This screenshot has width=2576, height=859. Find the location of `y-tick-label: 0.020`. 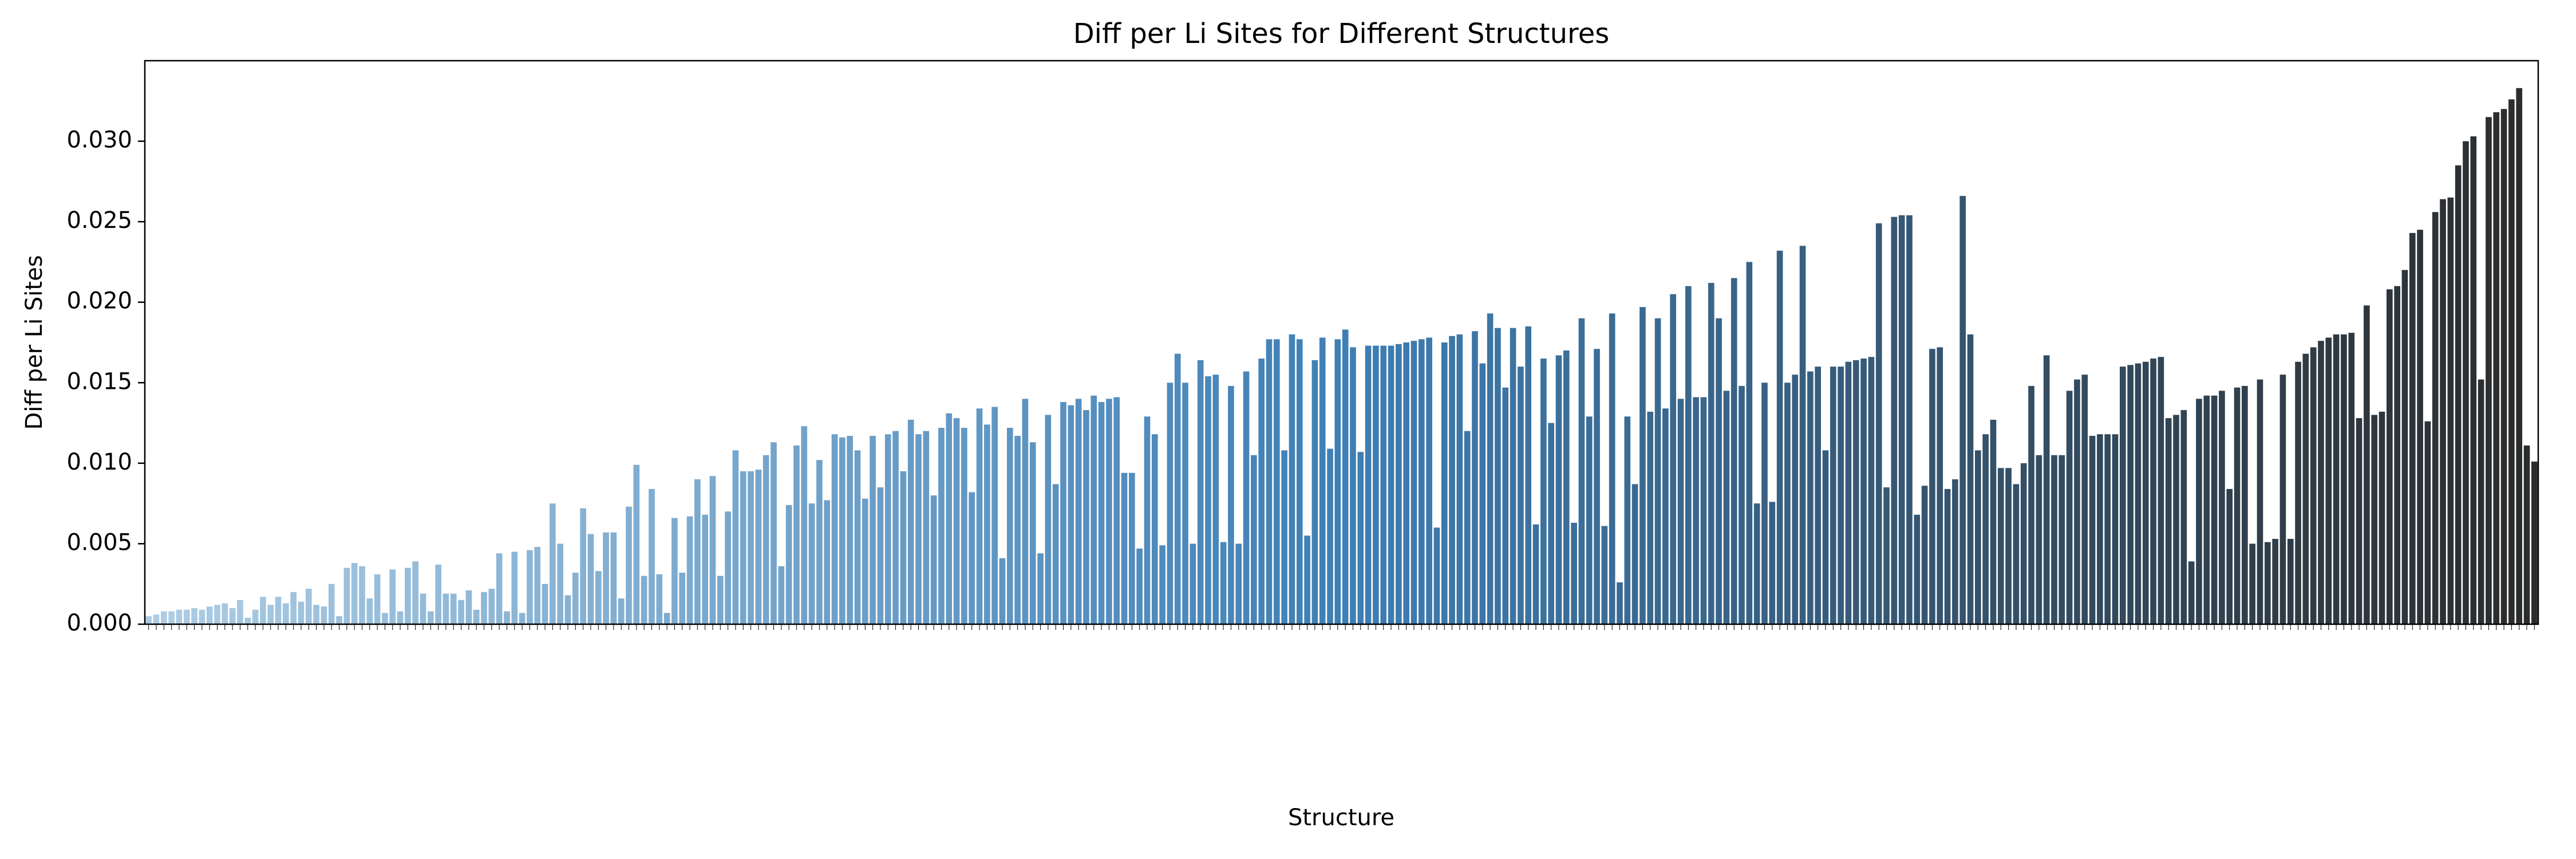

y-tick-label: 0.020 is located at coordinates (99, 301).